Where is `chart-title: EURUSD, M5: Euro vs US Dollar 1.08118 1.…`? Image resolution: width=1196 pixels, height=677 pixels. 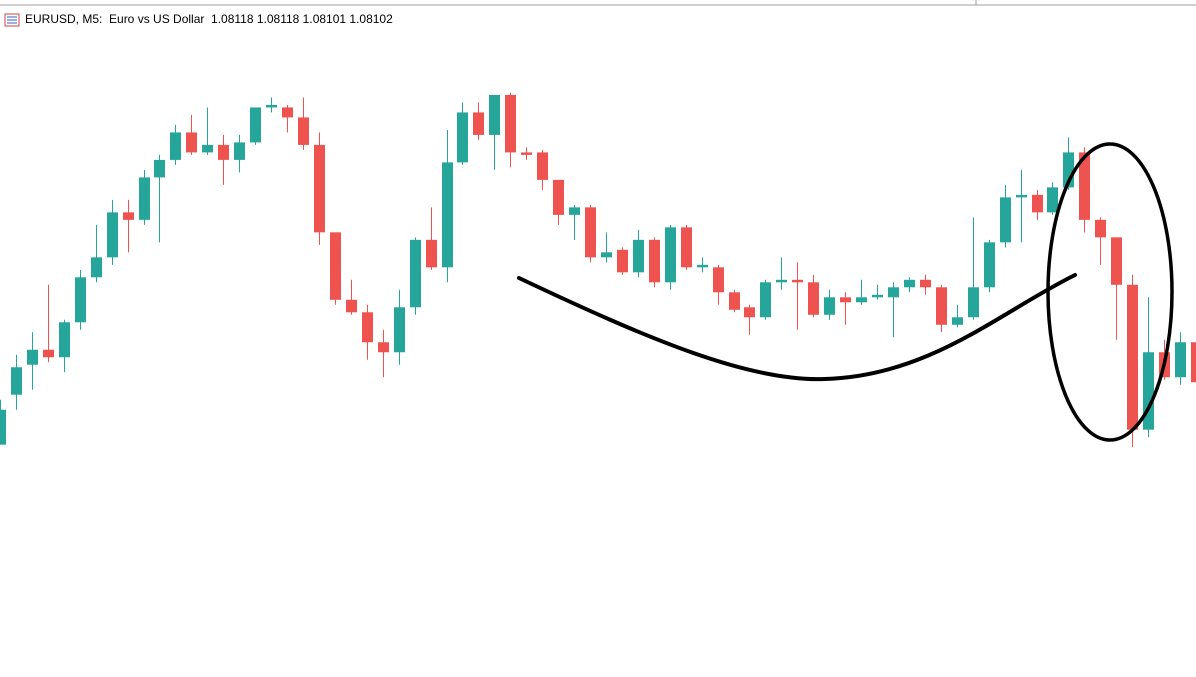 chart-title: EURUSD, M5: Euro vs US Dollar 1.08118 1.… is located at coordinates (209, 19).